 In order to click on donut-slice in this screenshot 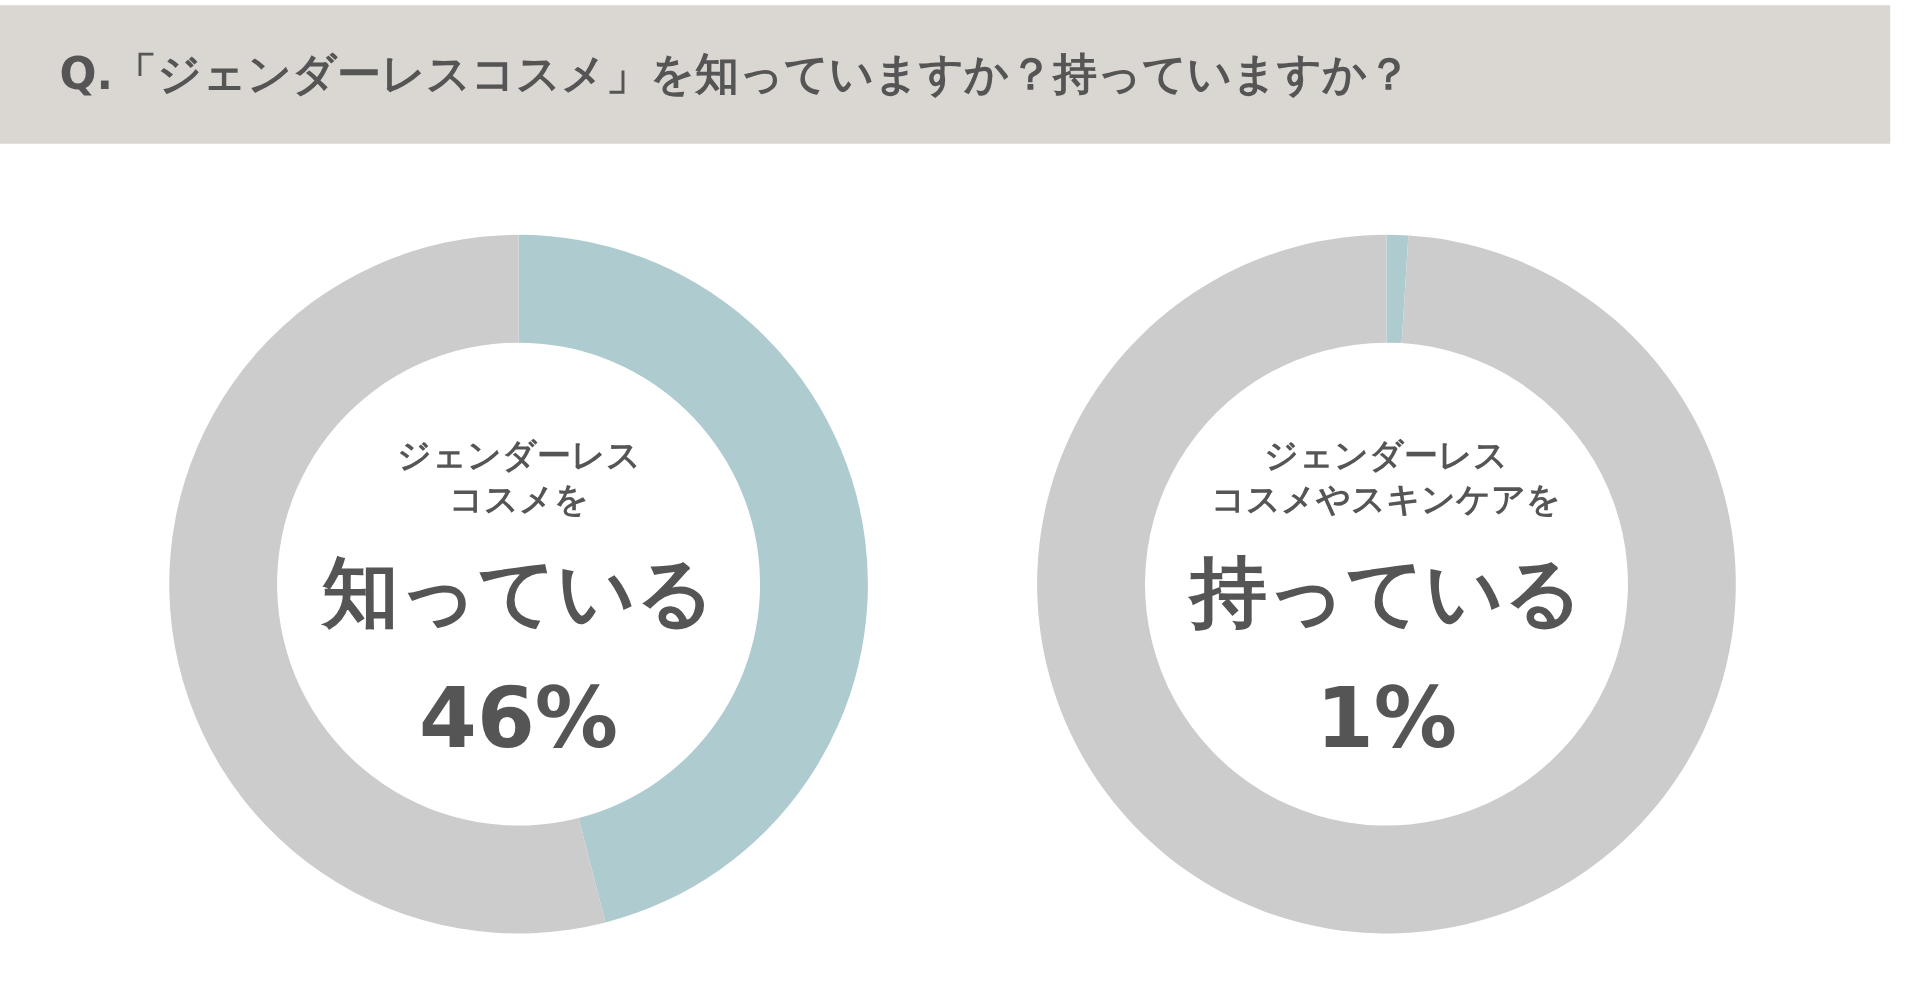, I will do `click(1397, 289)`.